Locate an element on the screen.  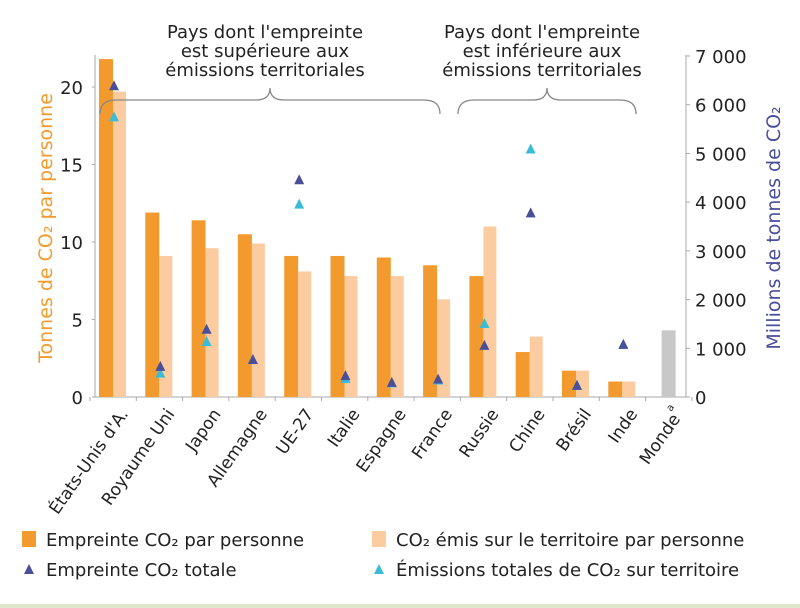
legend-label: Empreinte CO₂ par personne is located at coordinates (175, 540).